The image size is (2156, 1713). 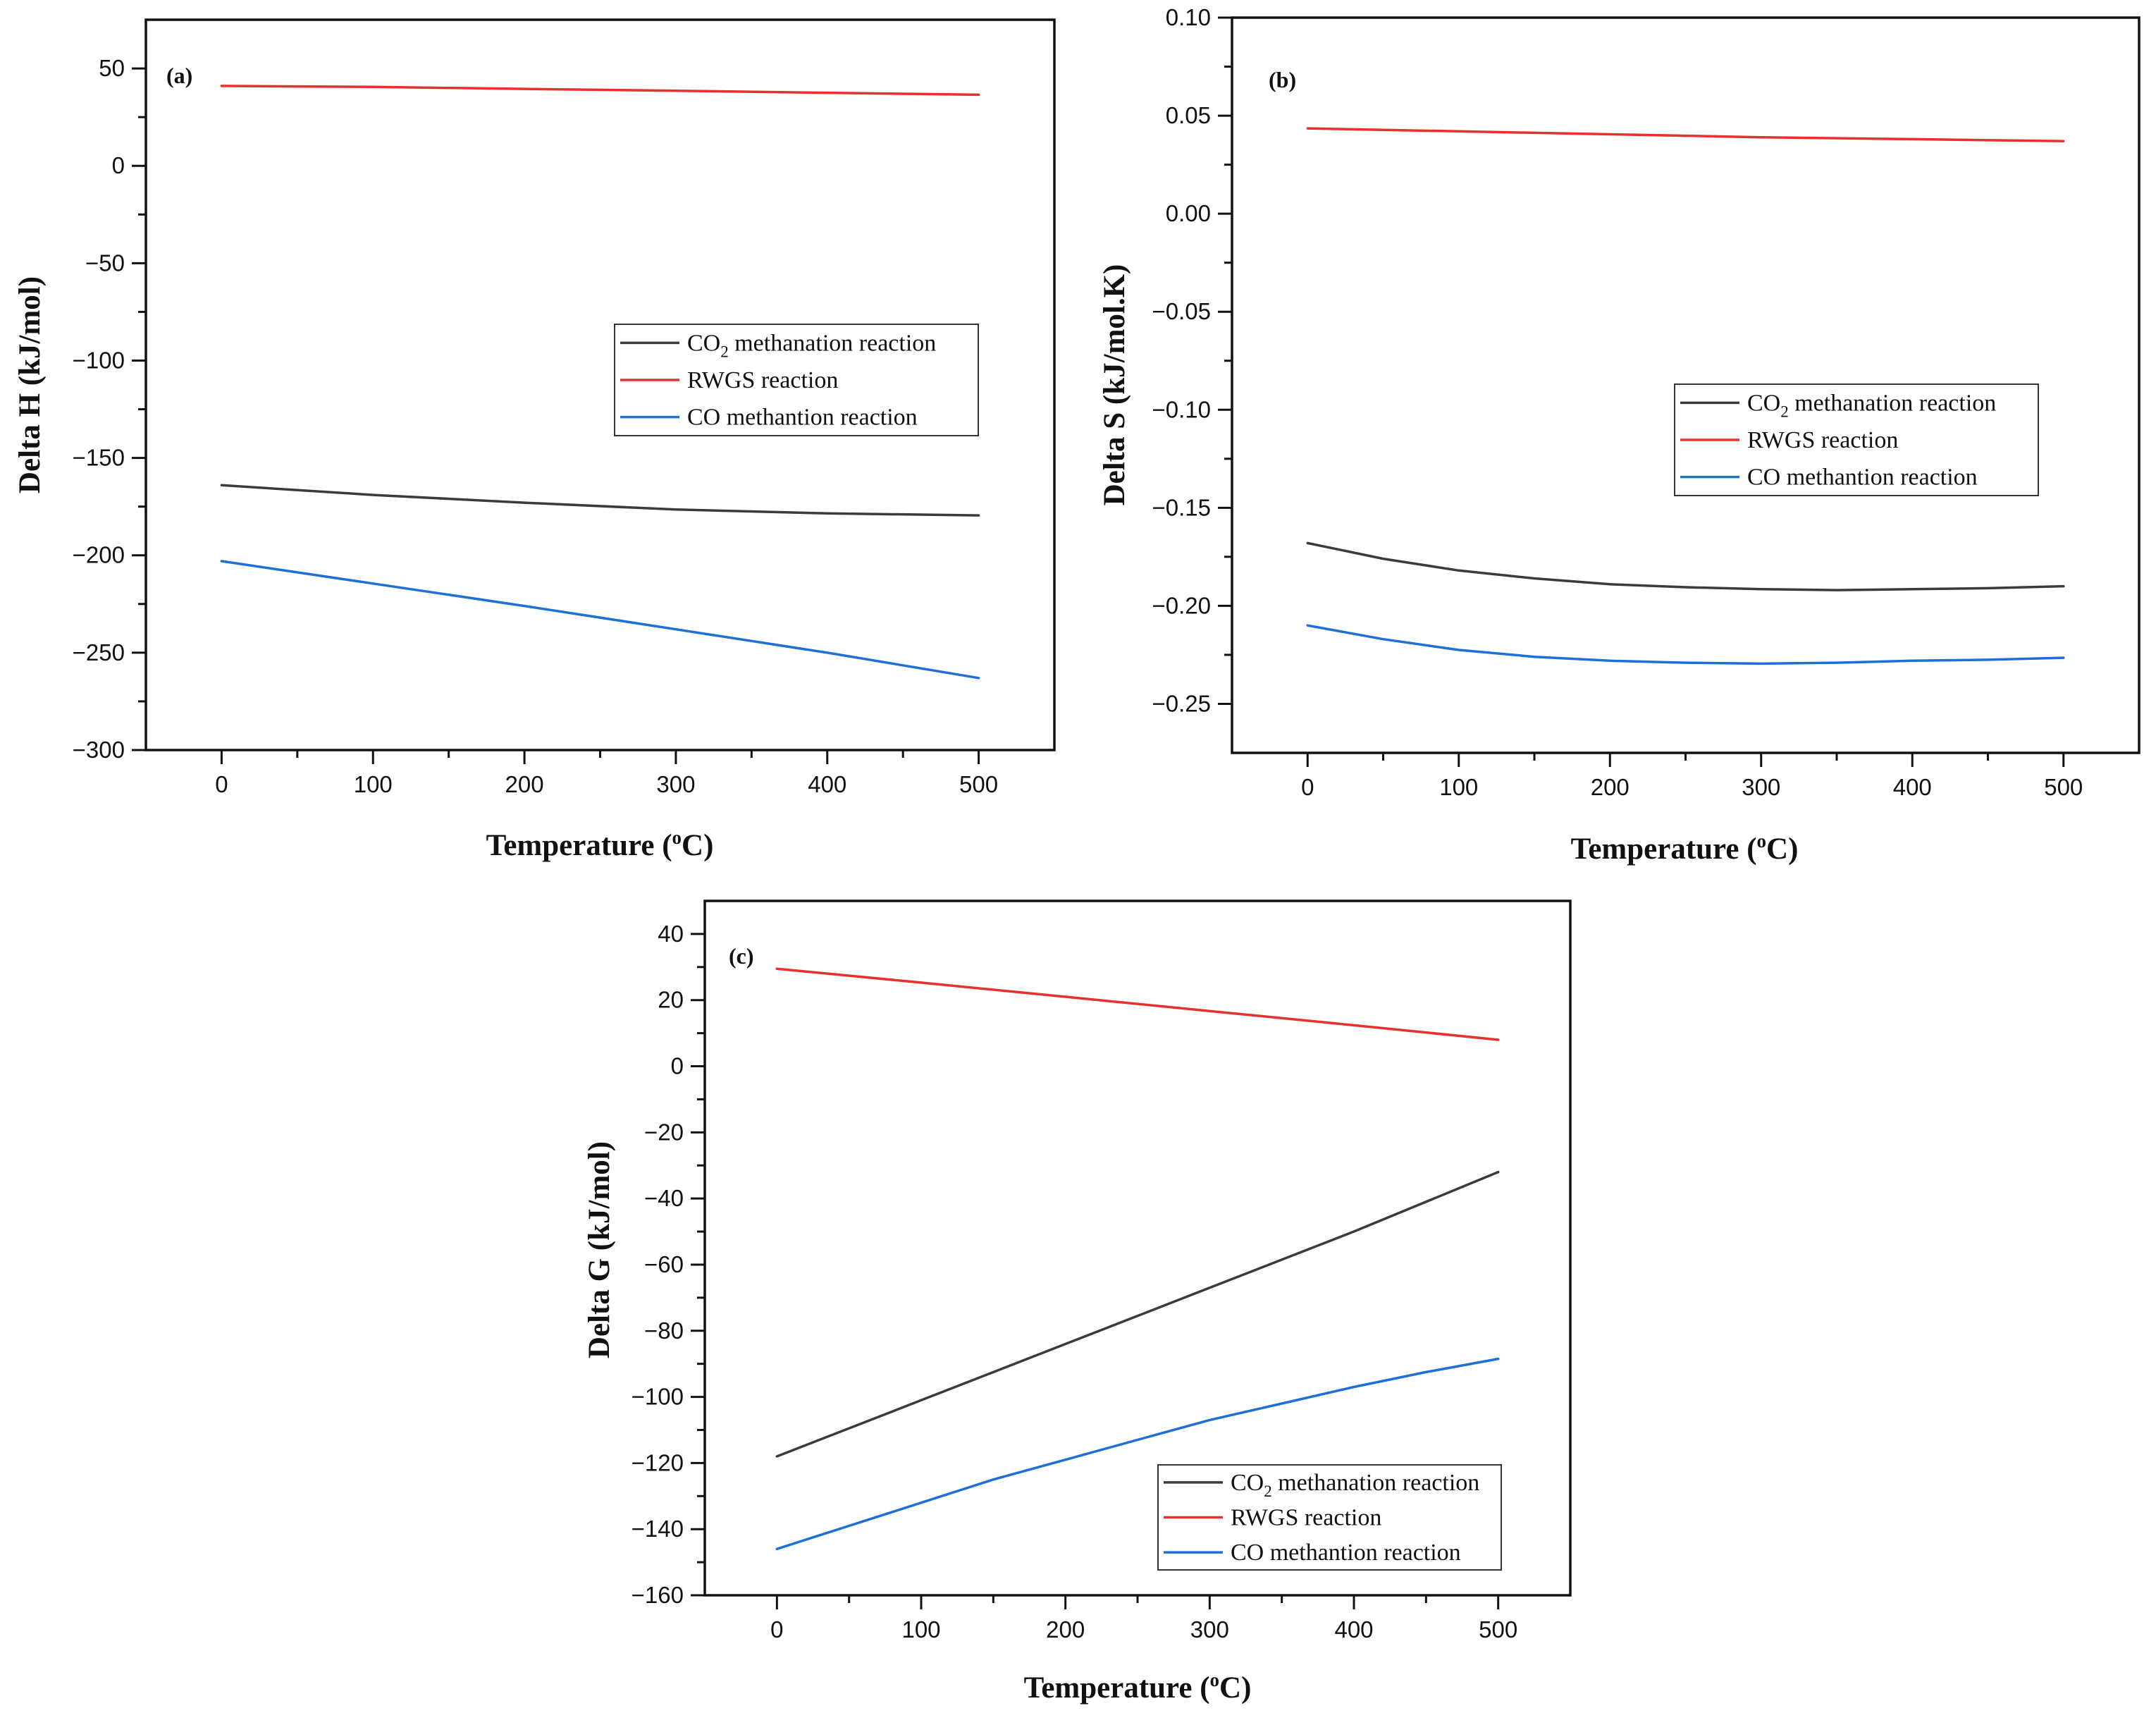 I want to click on y-tick-label: −0.05, so click(x=1182, y=311).